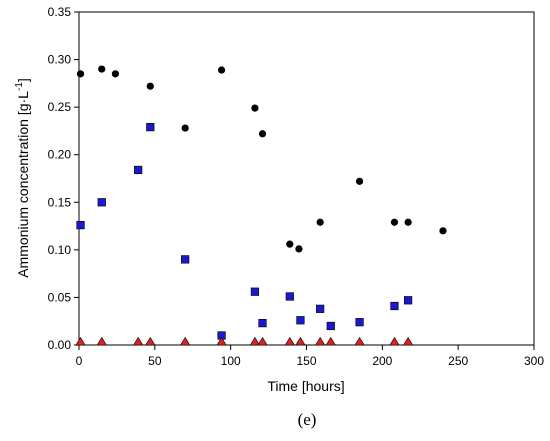 This screenshot has width=550, height=441. I want to click on y-tick-label: 0.10, so click(60, 250).